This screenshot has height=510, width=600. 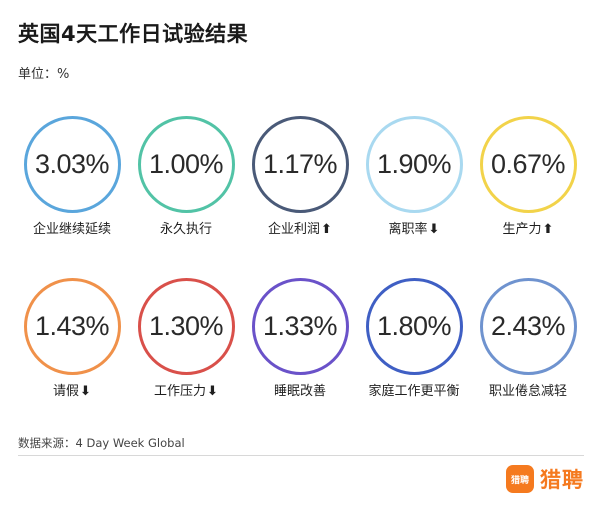 What do you see at coordinates (522, 229) in the screenshot?
I see `metric-label-text: 生产力` at bounding box center [522, 229].